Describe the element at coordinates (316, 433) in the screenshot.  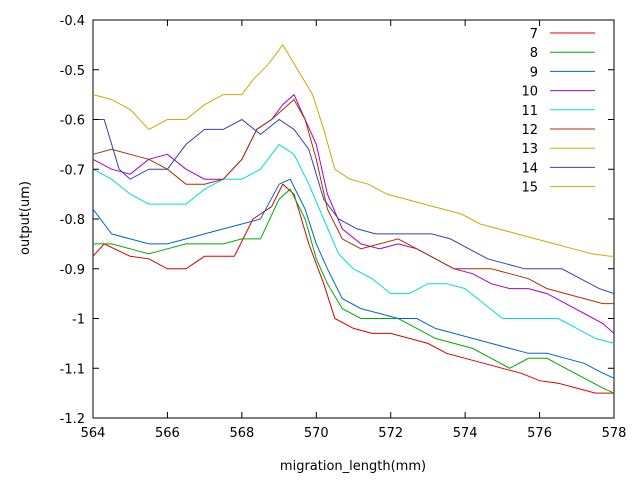
I see `x-tick-label: 570` at that location.